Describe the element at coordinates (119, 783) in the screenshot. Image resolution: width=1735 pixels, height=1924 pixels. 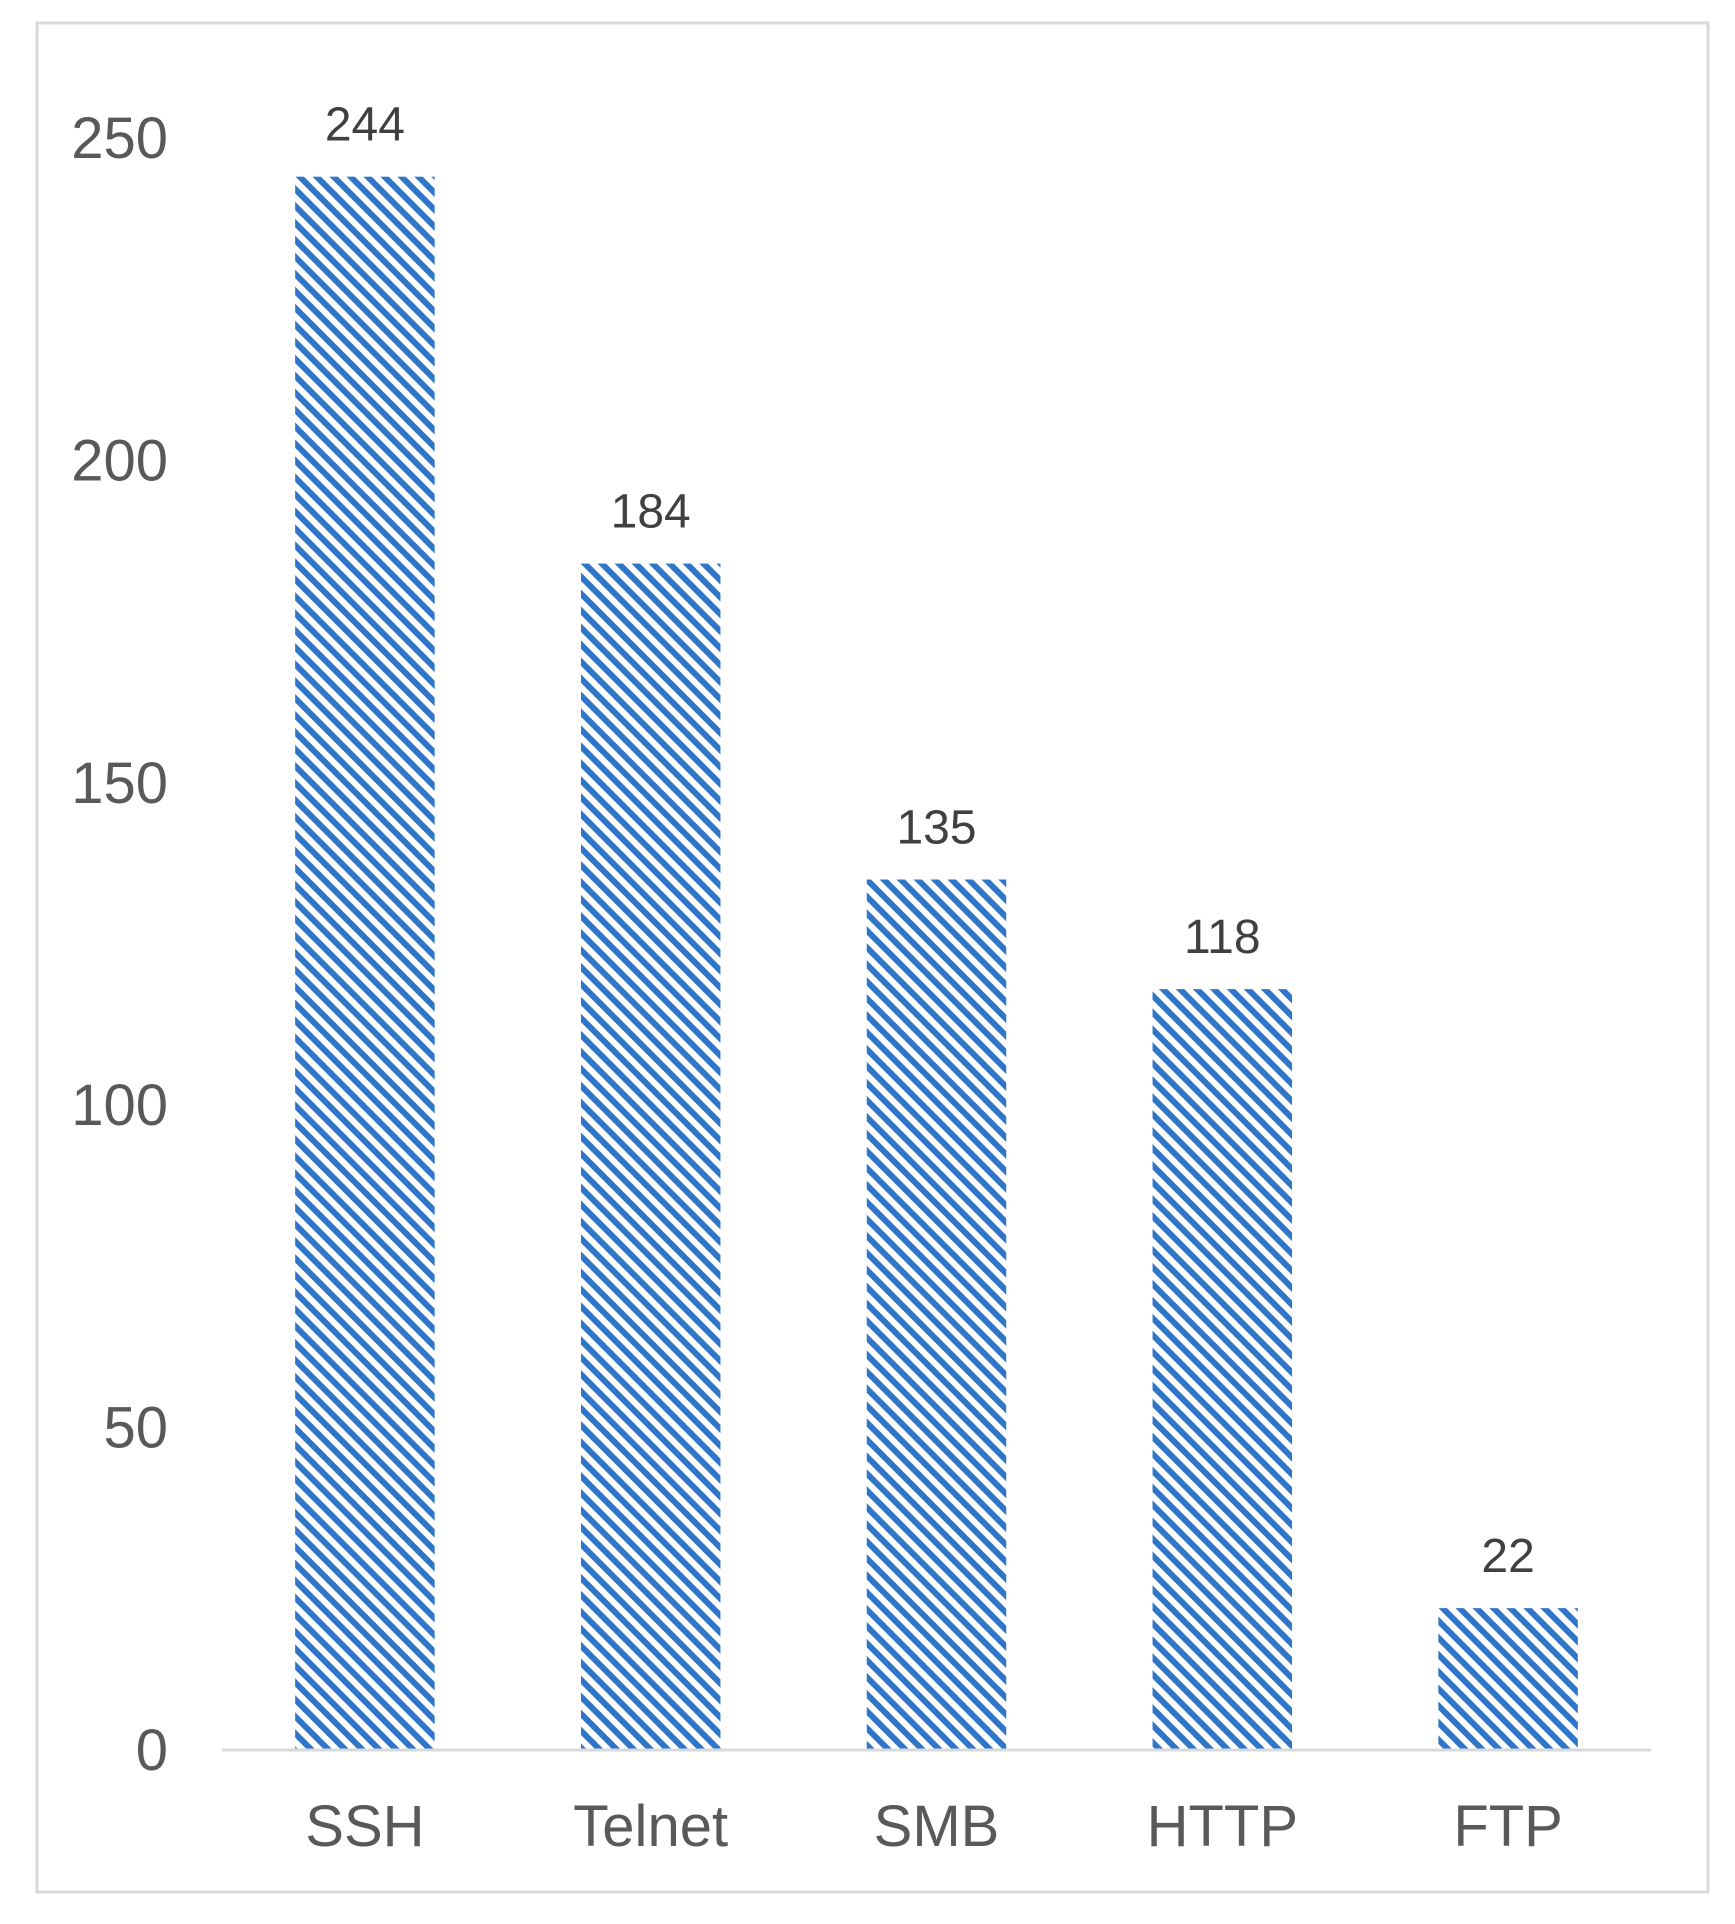
I see `y-tick-label: 150` at that location.